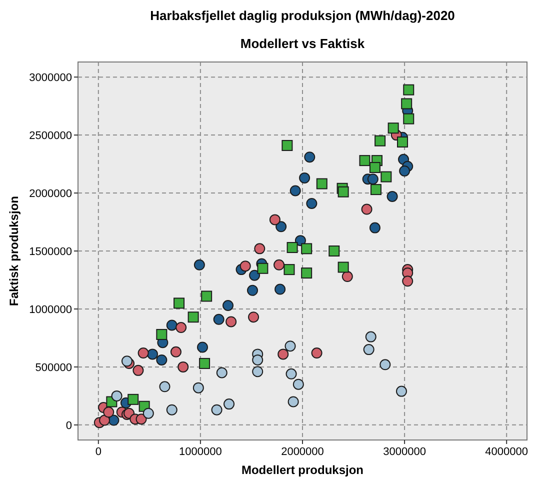 The height and width of the screenshot is (485, 534). What do you see at coordinates (53, 368) in the screenshot?
I see `y-tick-label: 500000` at bounding box center [53, 368].